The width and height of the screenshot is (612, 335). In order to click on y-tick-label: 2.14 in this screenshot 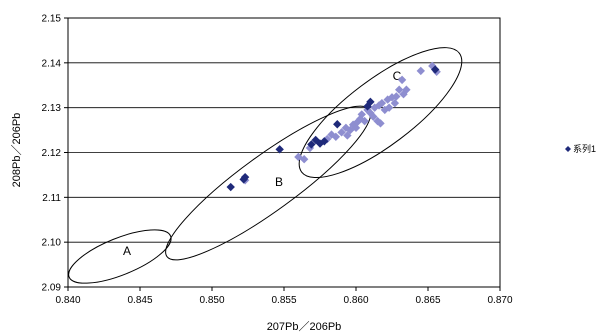, I will do `click(52, 63)`.